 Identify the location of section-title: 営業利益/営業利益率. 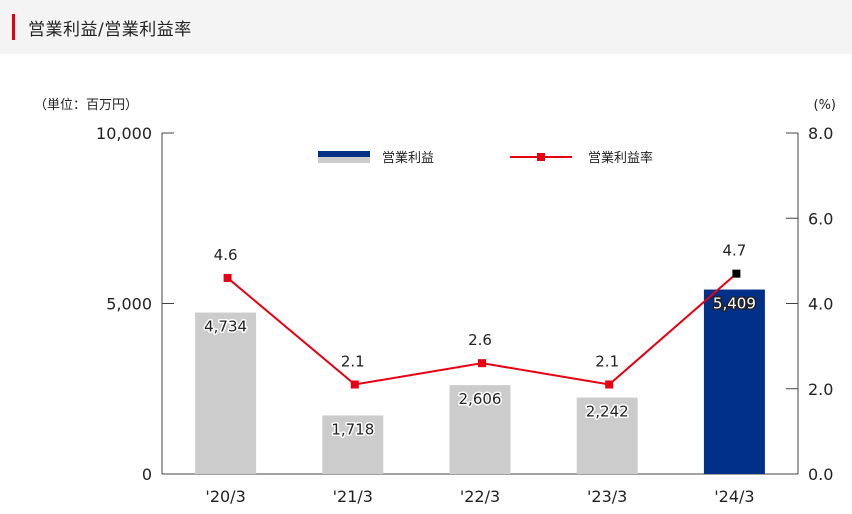
(110, 30).